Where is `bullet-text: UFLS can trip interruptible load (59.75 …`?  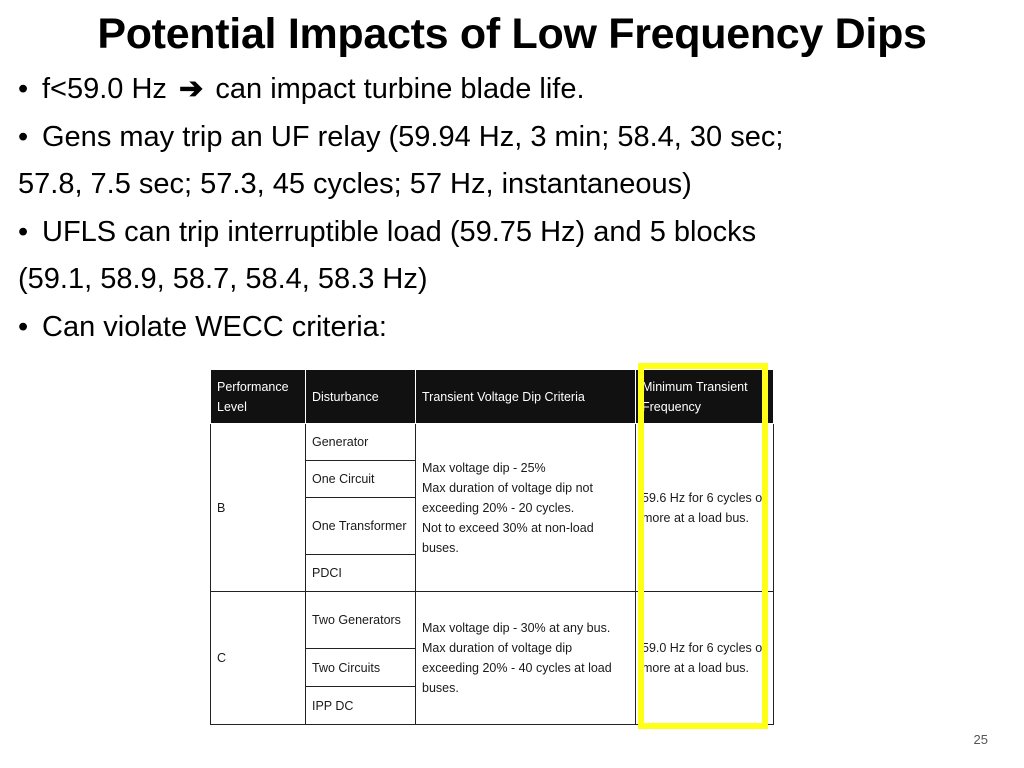
bullet-text: UFLS can trip interruptible load (59.75 … is located at coordinates (399, 231).